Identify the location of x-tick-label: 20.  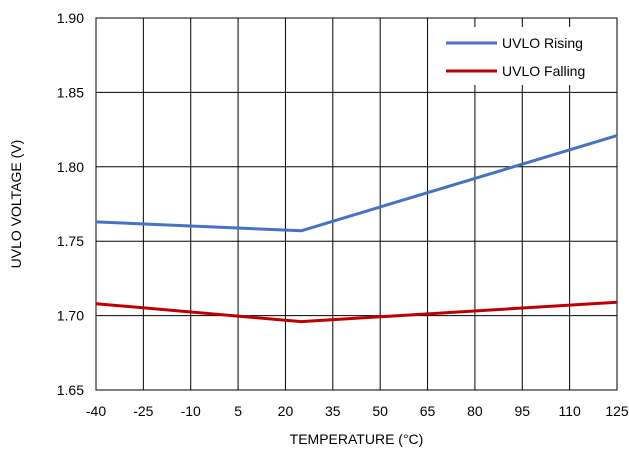
(286, 411).